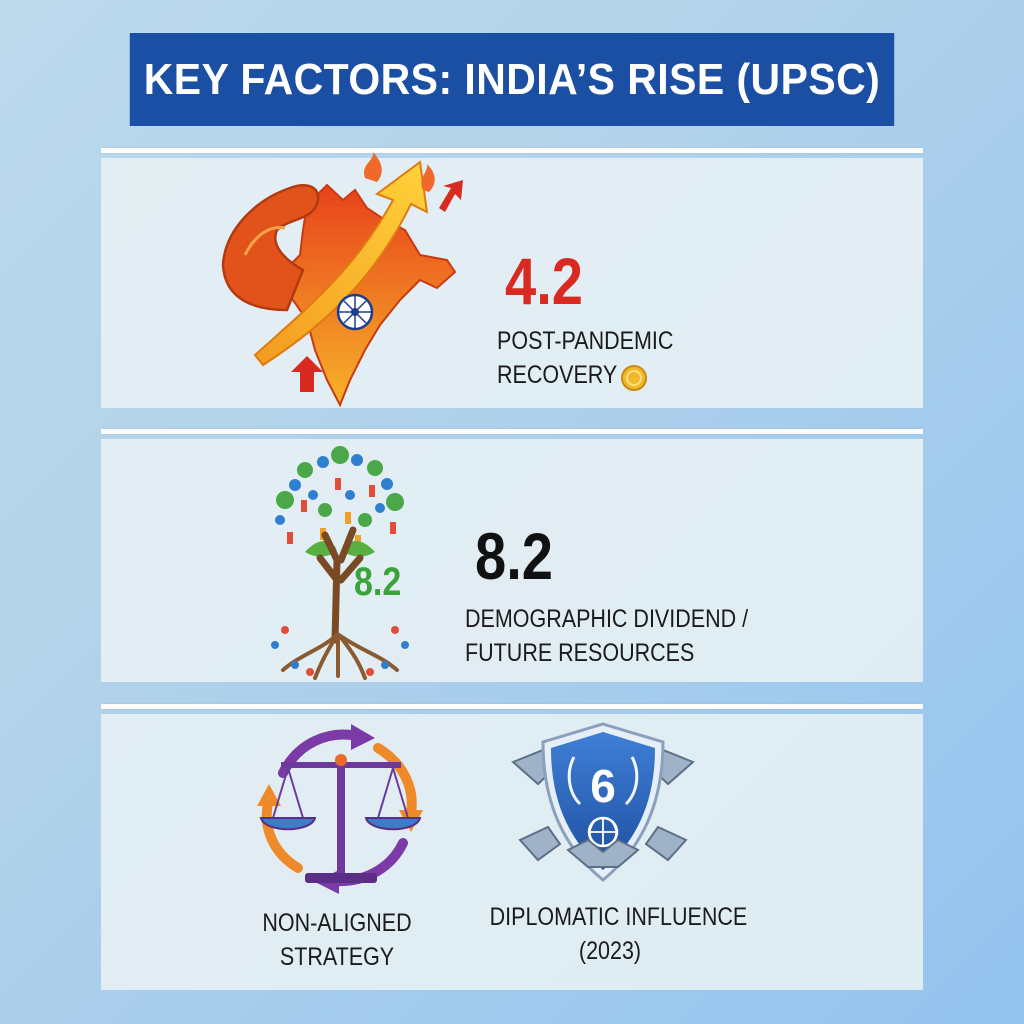 This screenshot has height=1024, width=1024. I want to click on gold-coin-icon, so click(634, 378).